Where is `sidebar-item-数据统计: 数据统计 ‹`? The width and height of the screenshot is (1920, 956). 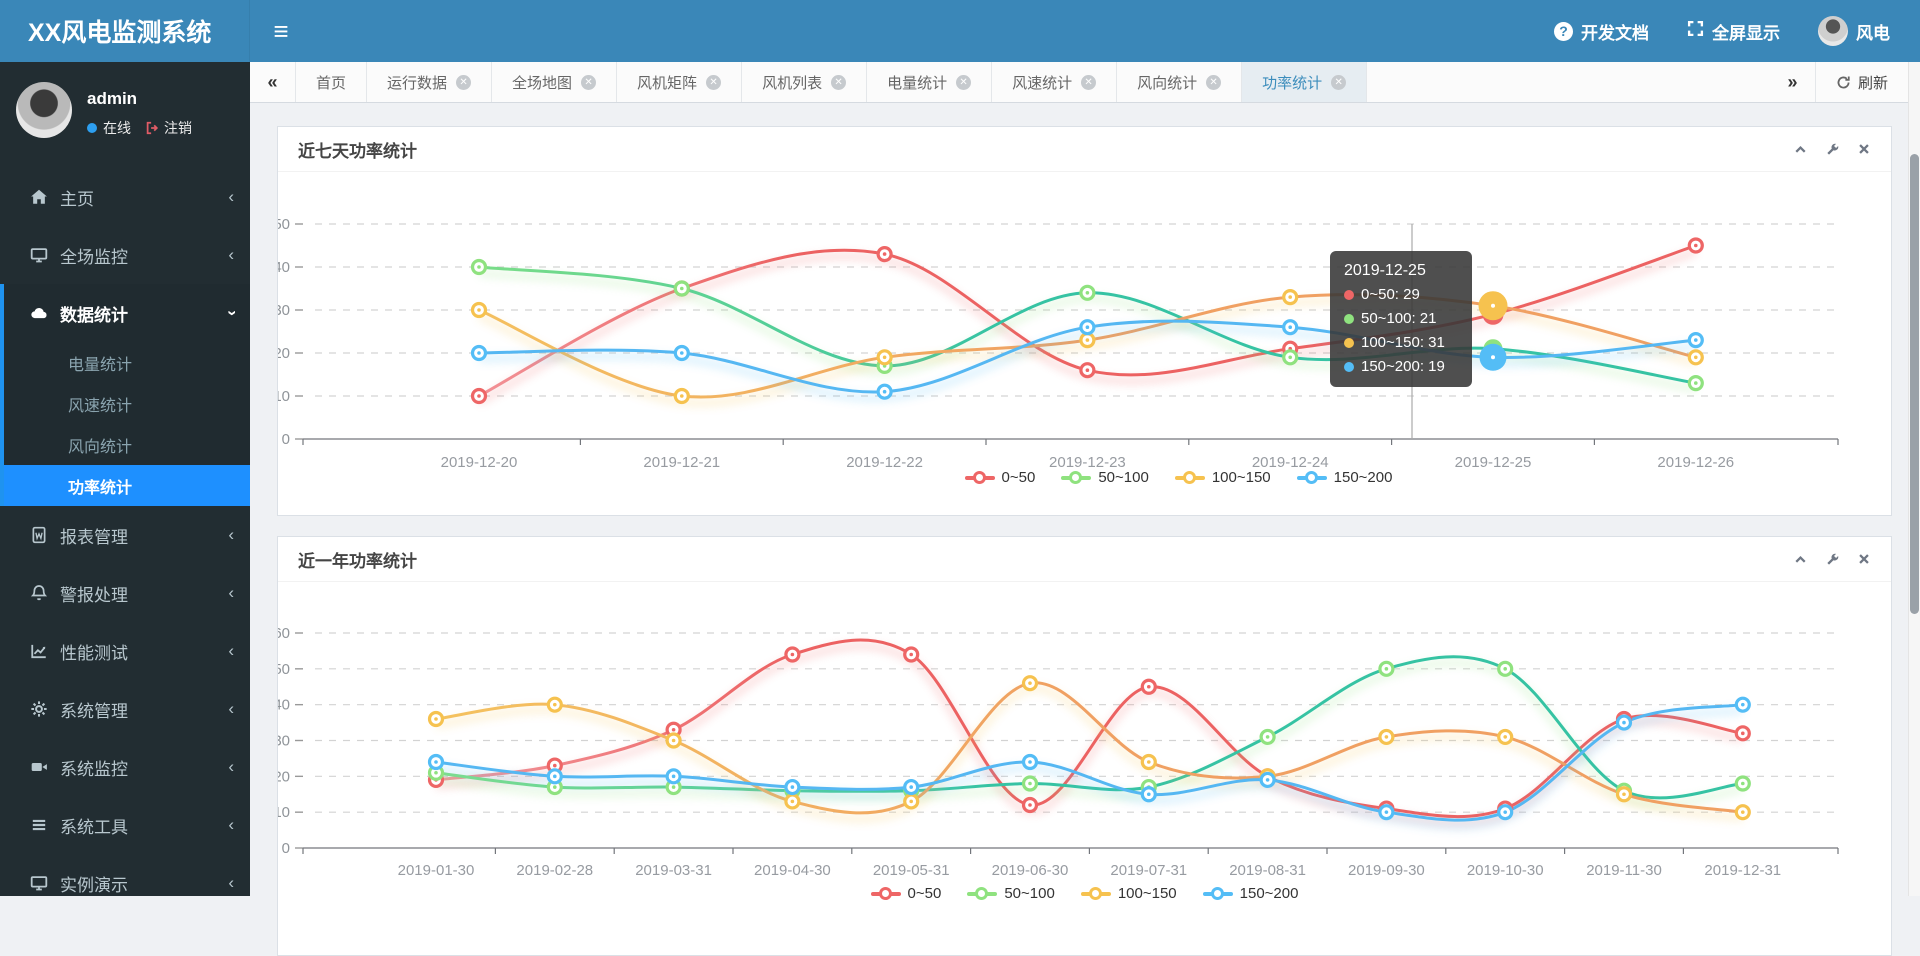 sidebar-item-数据统计: 数据统计 ‹ is located at coordinates (127, 313).